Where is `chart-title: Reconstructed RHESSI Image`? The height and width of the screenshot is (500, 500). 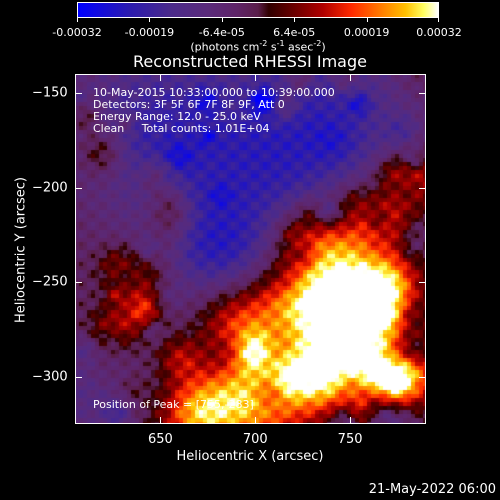
chart-title: Reconstructed RHESSI Image is located at coordinates (250, 61).